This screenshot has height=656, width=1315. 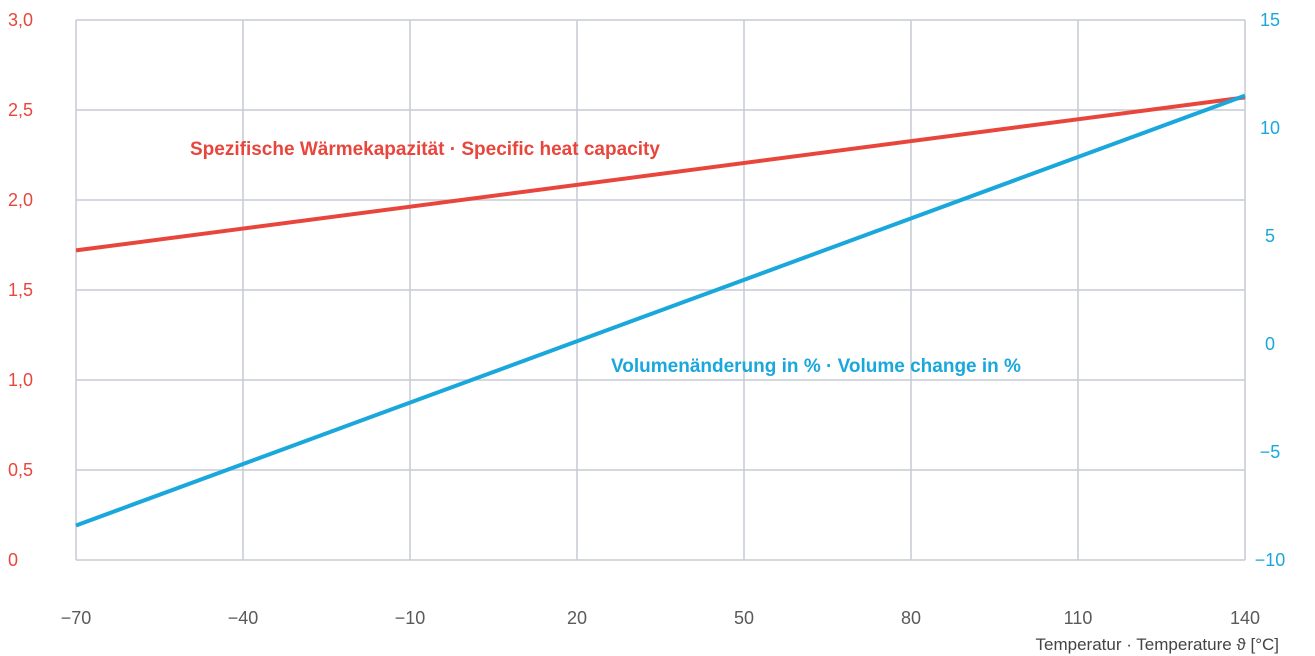 What do you see at coordinates (1270, 560) in the screenshot?
I see `y-right-tick-label: −10` at bounding box center [1270, 560].